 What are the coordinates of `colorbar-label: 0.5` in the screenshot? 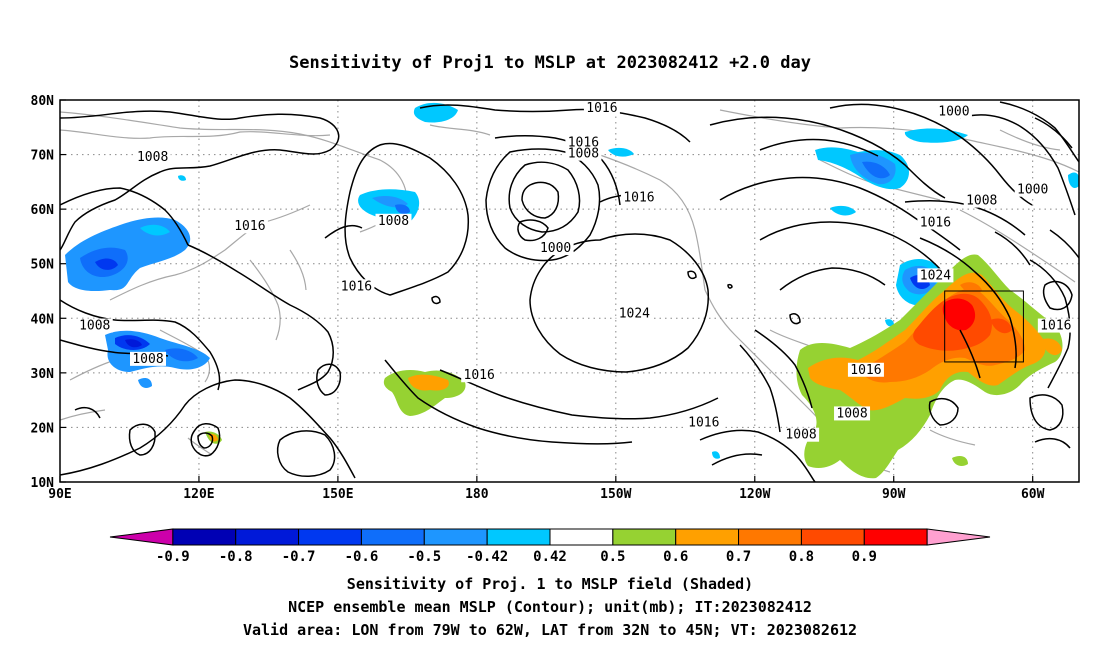 It's located at (612, 557).